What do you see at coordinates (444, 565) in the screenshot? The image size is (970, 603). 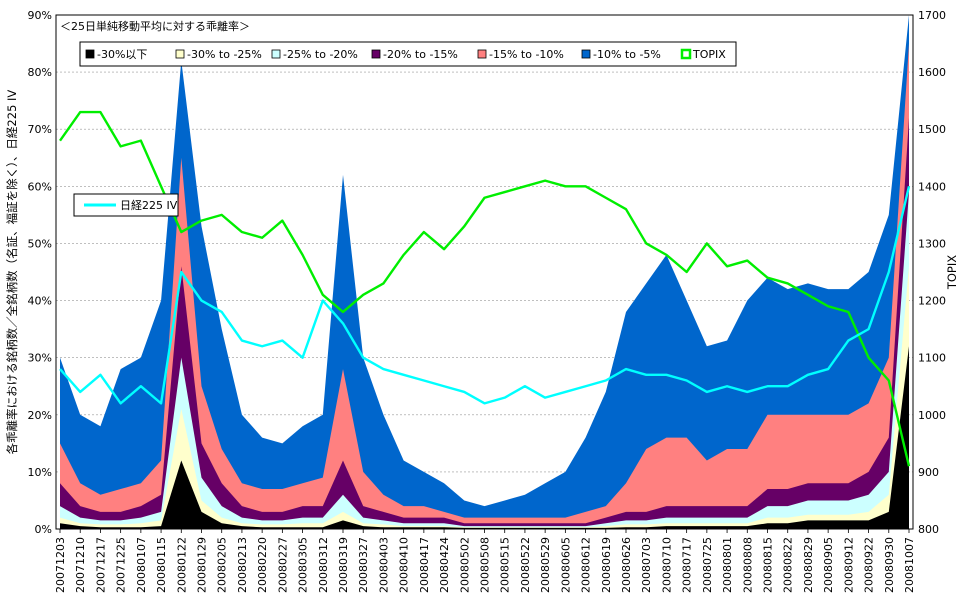 I see `x-tick-label: 20080424` at bounding box center [444, 565].